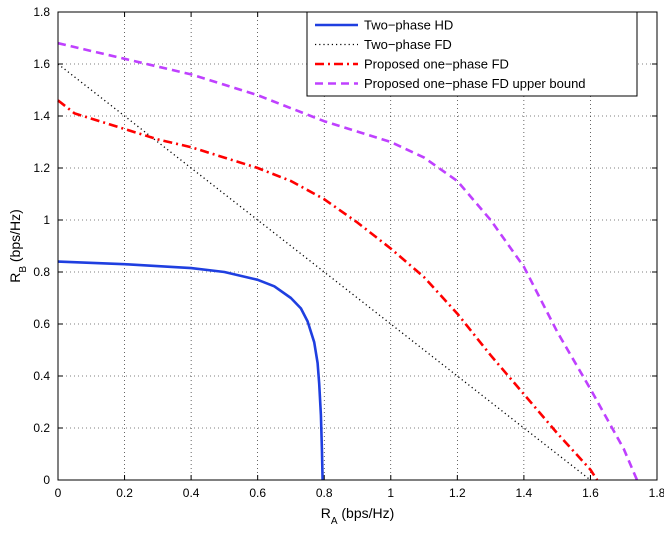  Describe the element at coordinates (46, 480) in the screenshot. I see `y-tick-label: 0` at that location.